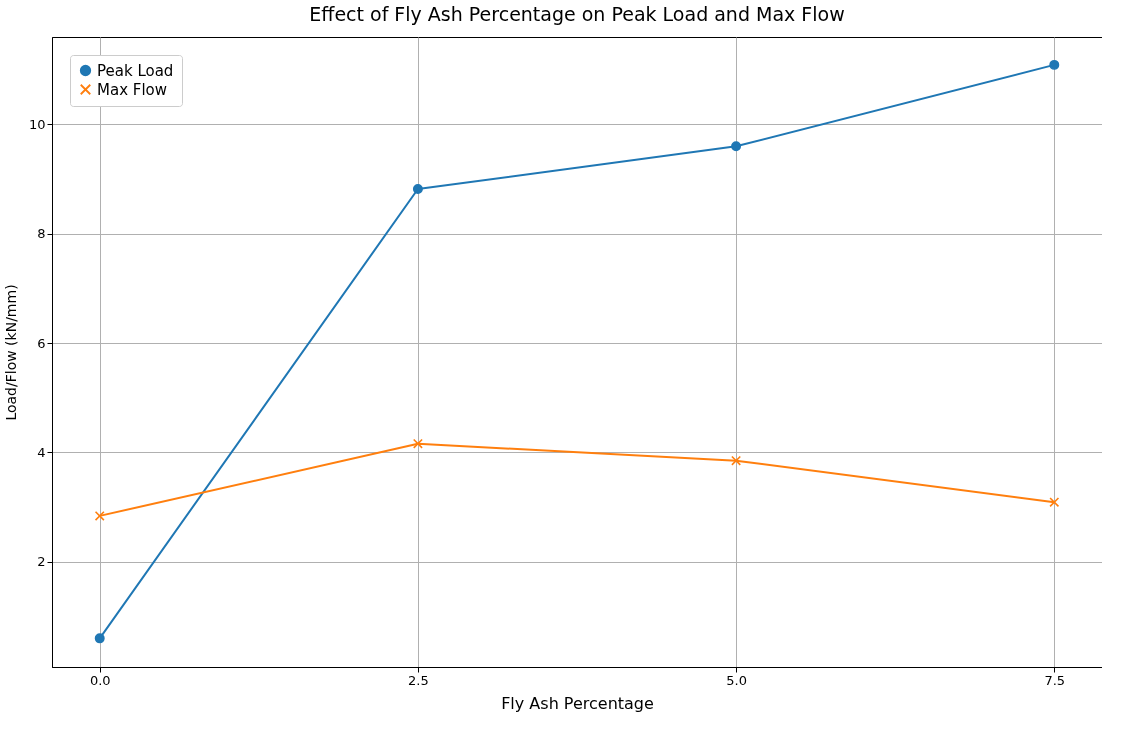 Image resolution: width=1126 pixels, height=740 pixels. I want to click on y-tick-label: 10, so click(37, 124).